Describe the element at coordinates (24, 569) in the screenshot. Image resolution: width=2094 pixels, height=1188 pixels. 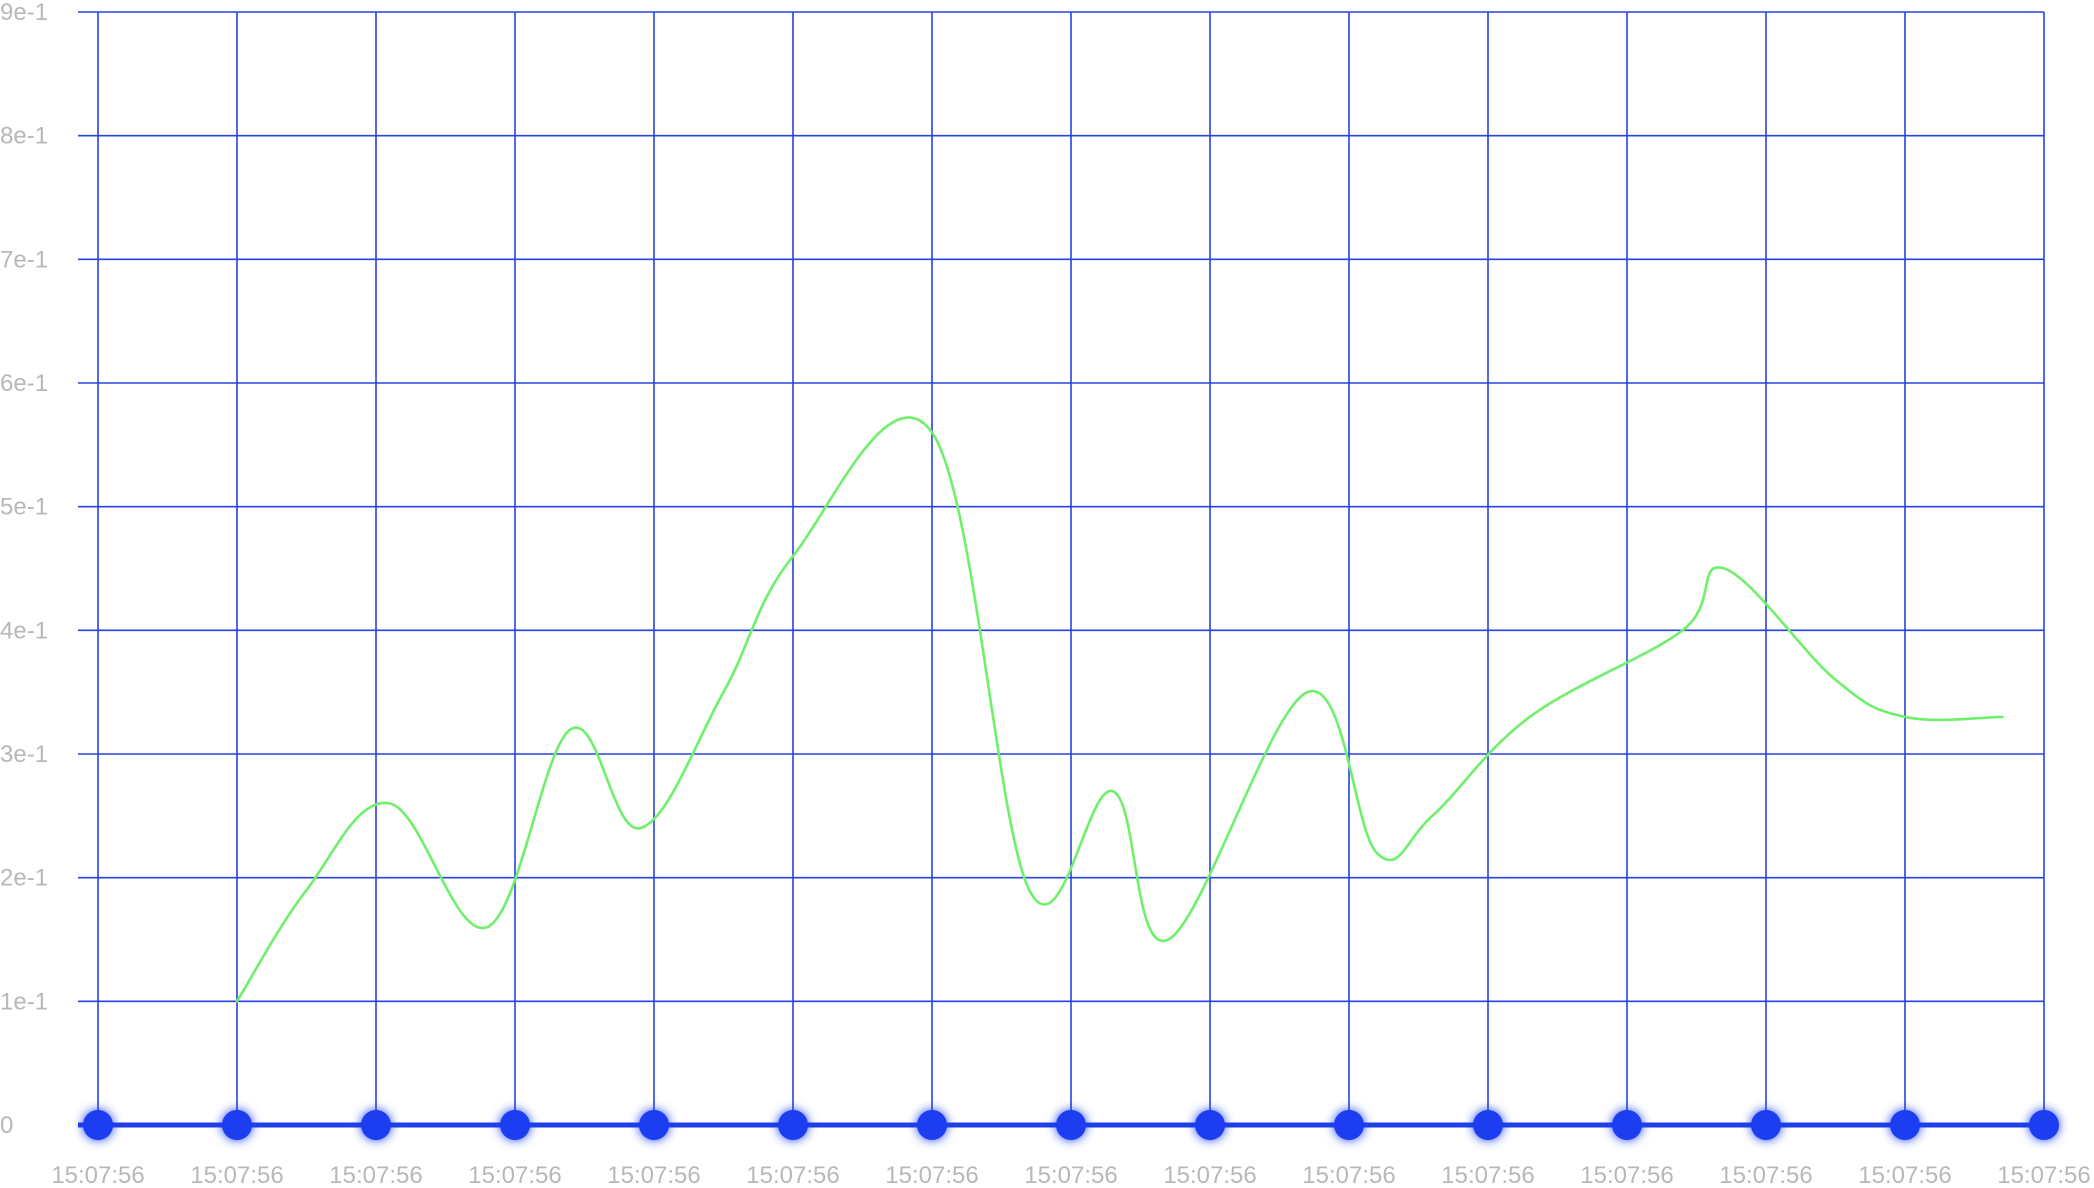
I see `y-axis-labels: 0 1e-1 2e-1 3e-1 4e-1 5e-1 6e-1 7e-1 8e-1 9e-1` at that location.